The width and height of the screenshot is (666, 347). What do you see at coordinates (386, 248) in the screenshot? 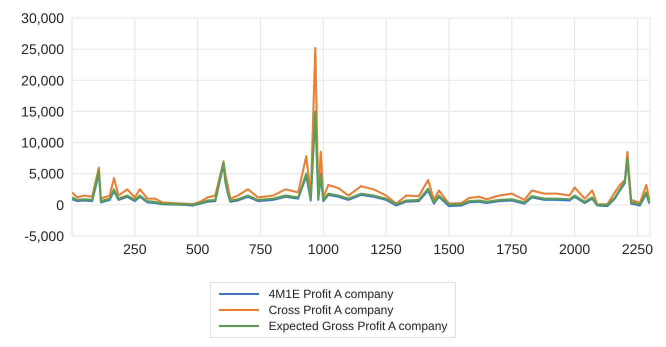
I see `x-tick-label: 1250` at bounding box center [386, 248].